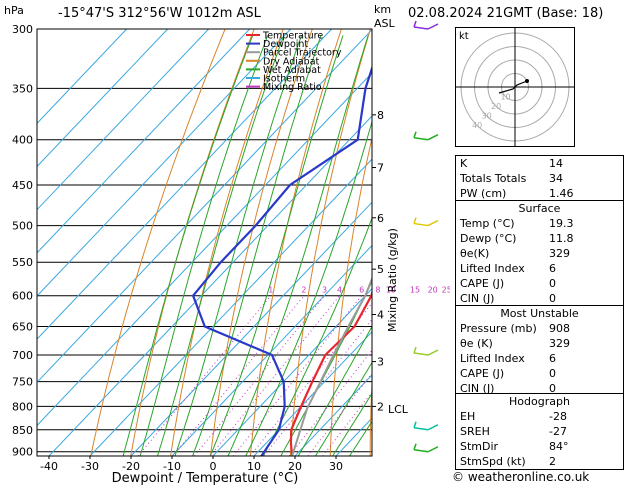  What do you see at coordinates (292, 87) in the screenshot?
I see `legend-item: Mixing Ratio` at bounding box center [292, 87].